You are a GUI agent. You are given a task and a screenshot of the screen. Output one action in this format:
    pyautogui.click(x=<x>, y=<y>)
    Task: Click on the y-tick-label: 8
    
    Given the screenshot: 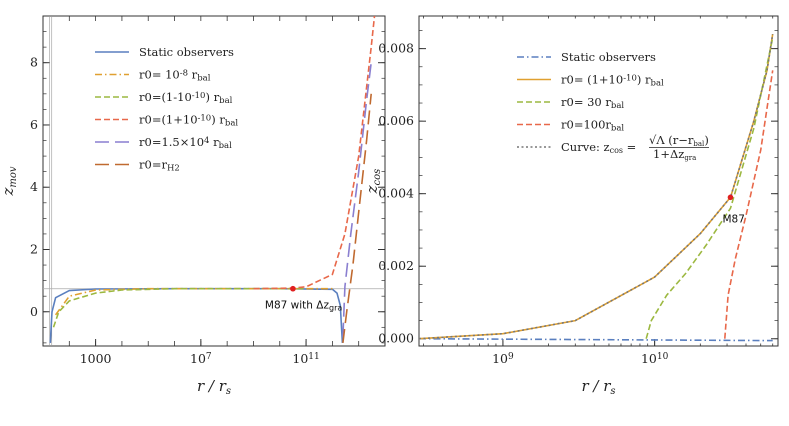 What is the action you would take?
    pyautogui.click(x=34, y=62)
    